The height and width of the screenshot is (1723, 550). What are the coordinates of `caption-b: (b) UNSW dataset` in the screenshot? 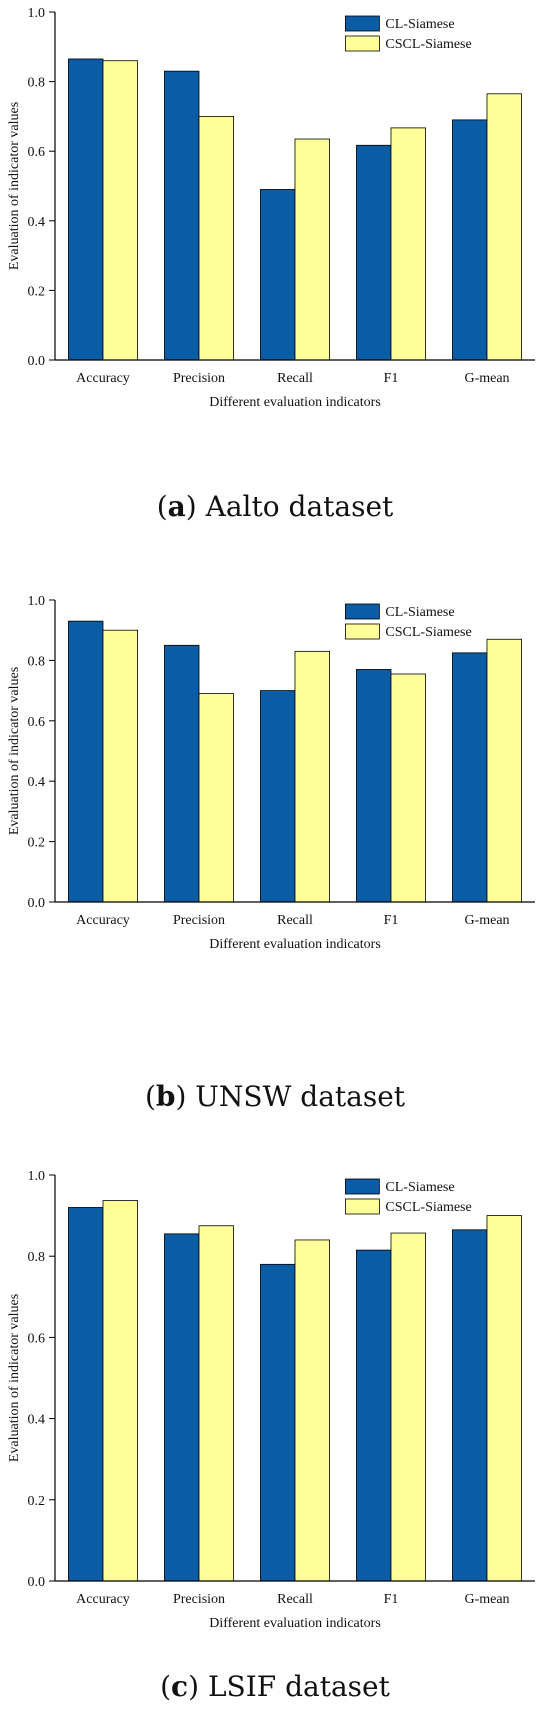 It's located at (275, 1096).